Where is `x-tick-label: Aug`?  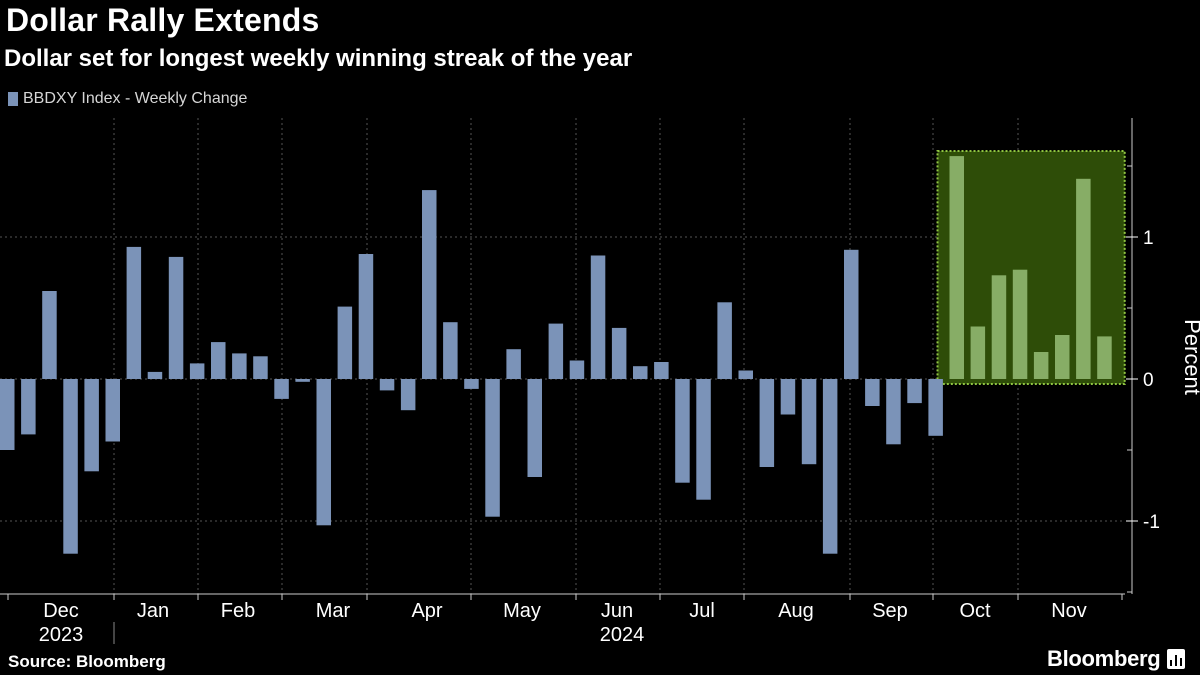 x-tick-label: Aug is located at coordinates (796, 611).